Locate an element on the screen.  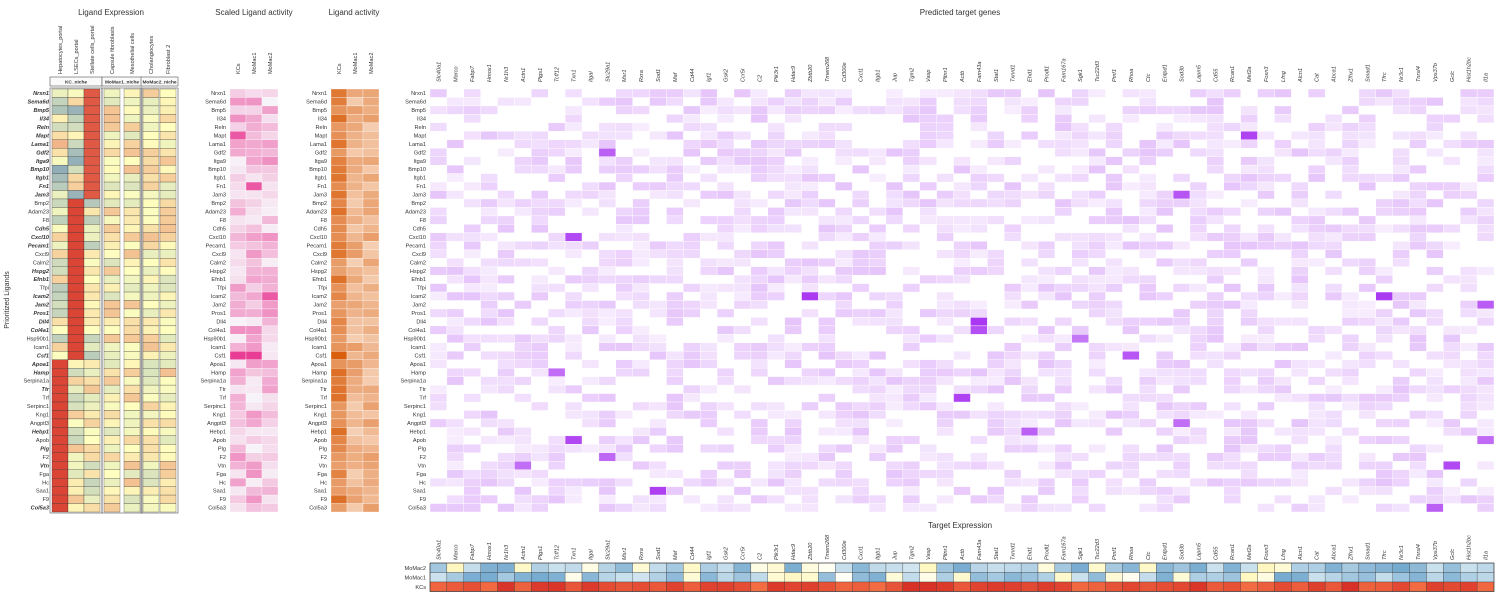
target-expression-gene-label: Il1a is located at coordinates (1487, 555).